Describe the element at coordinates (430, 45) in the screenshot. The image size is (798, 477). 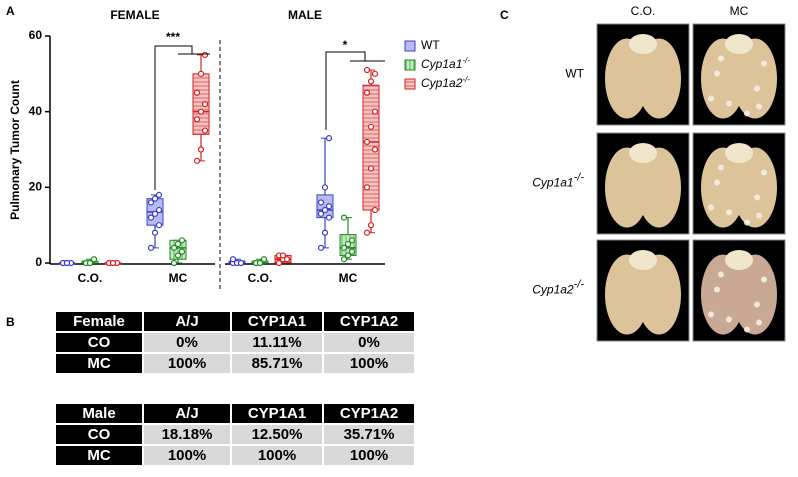
I see `legend-label: WT` at that location.